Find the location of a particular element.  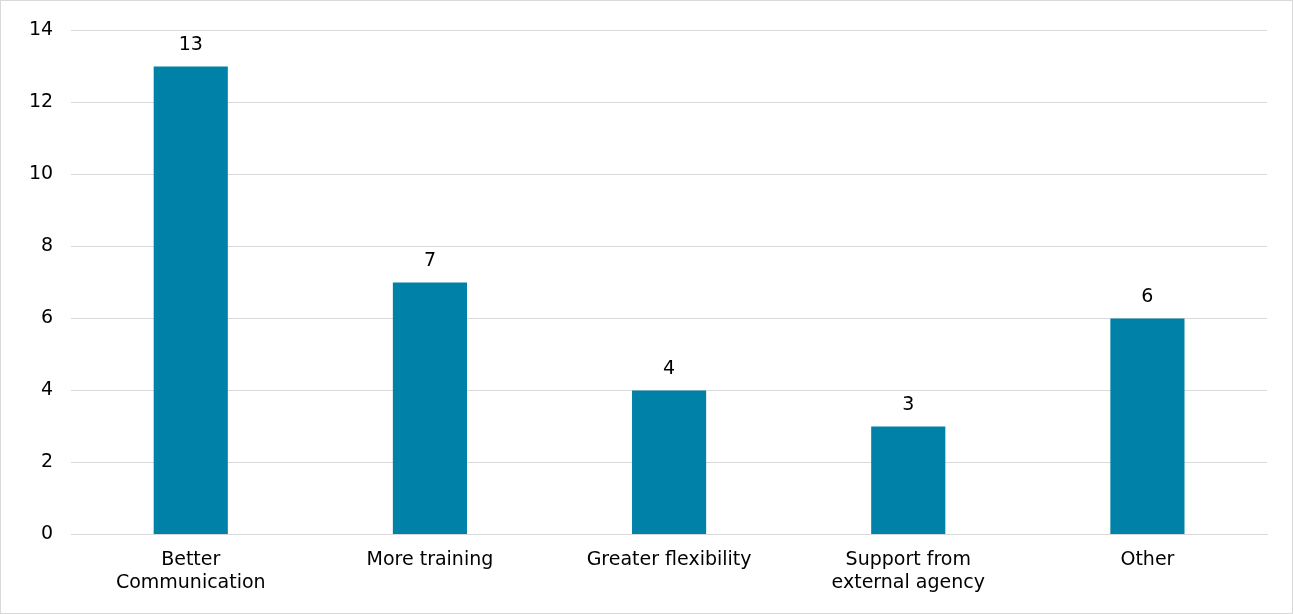

y-tick-label: 10 is located at coordinates (41, 172).